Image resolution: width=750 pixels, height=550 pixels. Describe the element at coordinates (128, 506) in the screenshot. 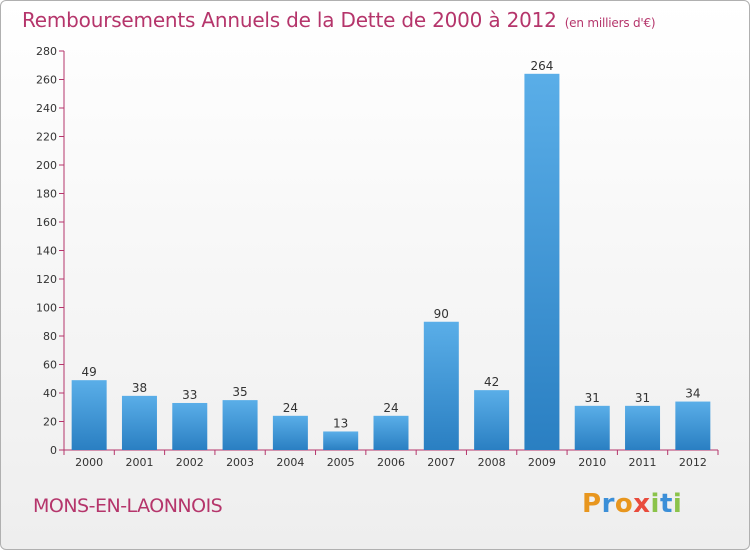

I see `commune-name: MONS-EN-LAONNOIS` at that location.